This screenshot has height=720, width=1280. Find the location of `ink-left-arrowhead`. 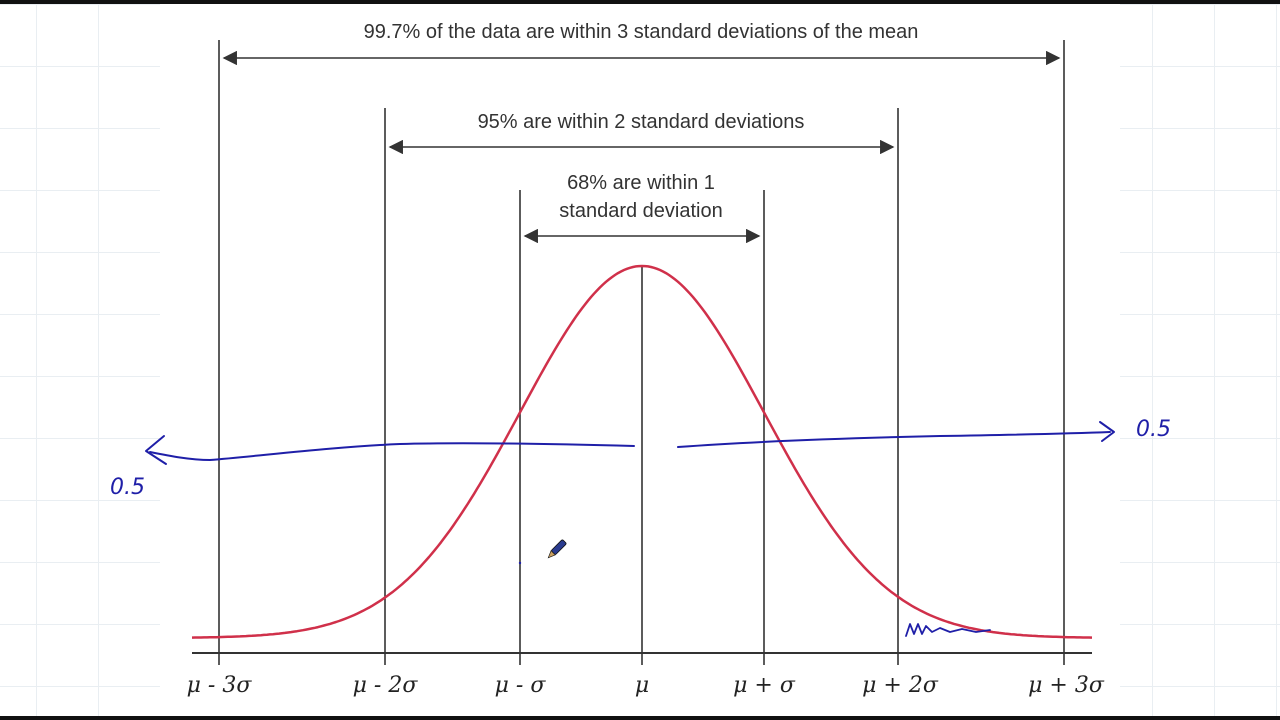

ink-left-arrowhead is located at coordinates (156, 450).